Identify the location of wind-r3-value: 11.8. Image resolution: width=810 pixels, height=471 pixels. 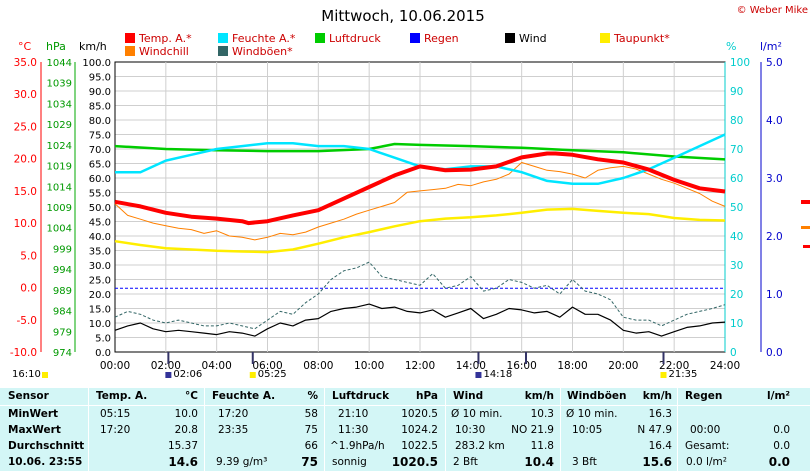
(542, 446).